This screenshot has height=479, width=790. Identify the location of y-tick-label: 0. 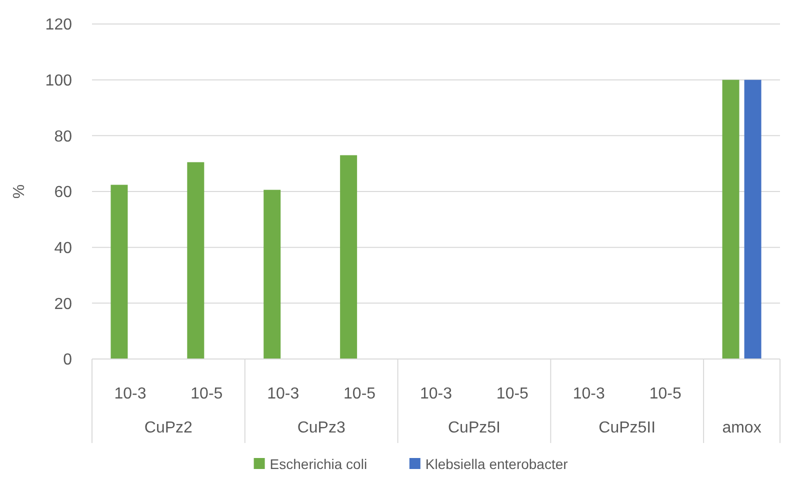
(67, 360).